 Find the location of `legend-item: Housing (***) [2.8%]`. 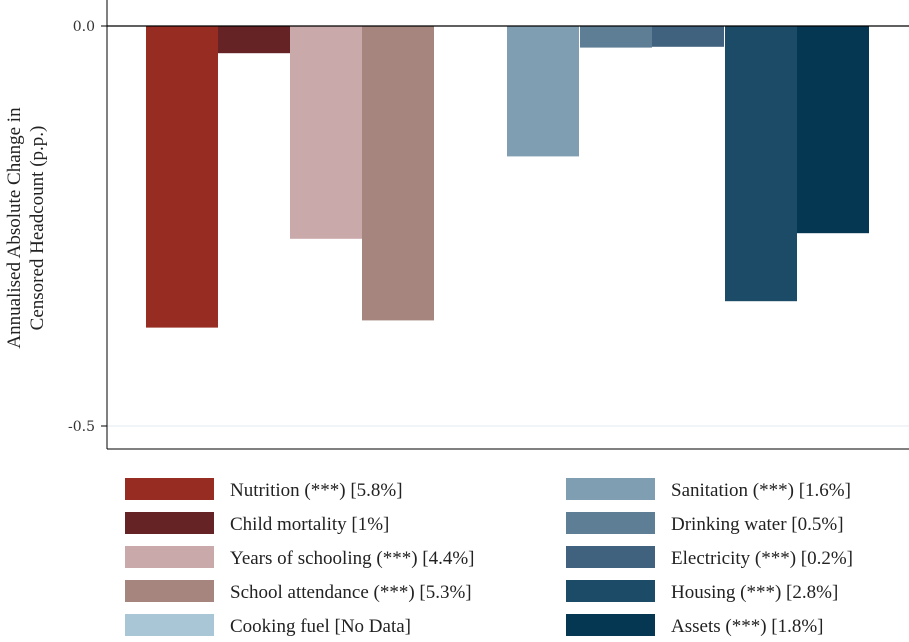

legend-item: Housing (***) [2.8%] is located at coordinates (702, 591).